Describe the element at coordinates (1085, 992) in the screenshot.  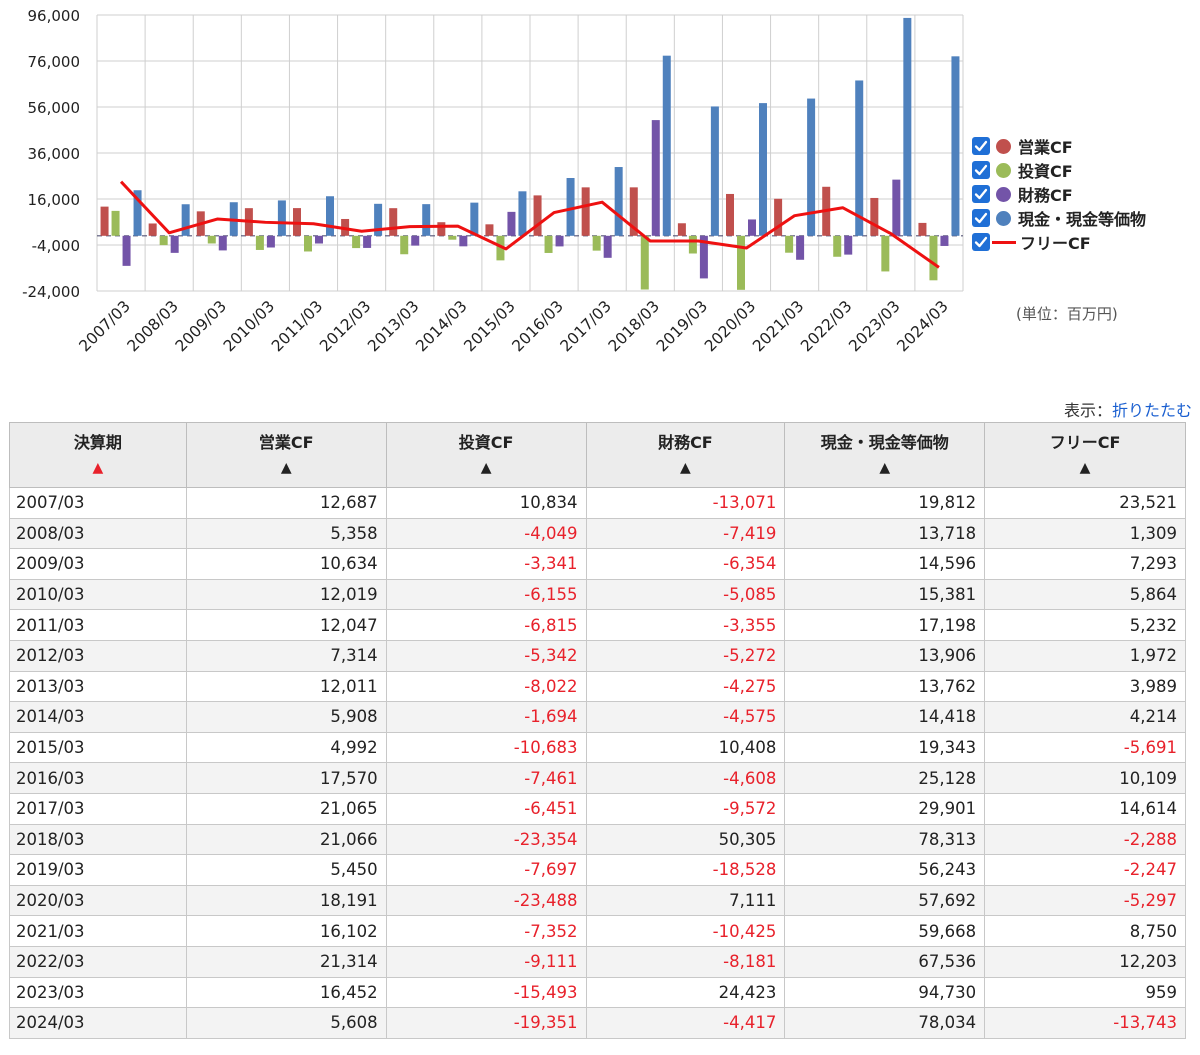
I see `value-cell: 959` at that location.